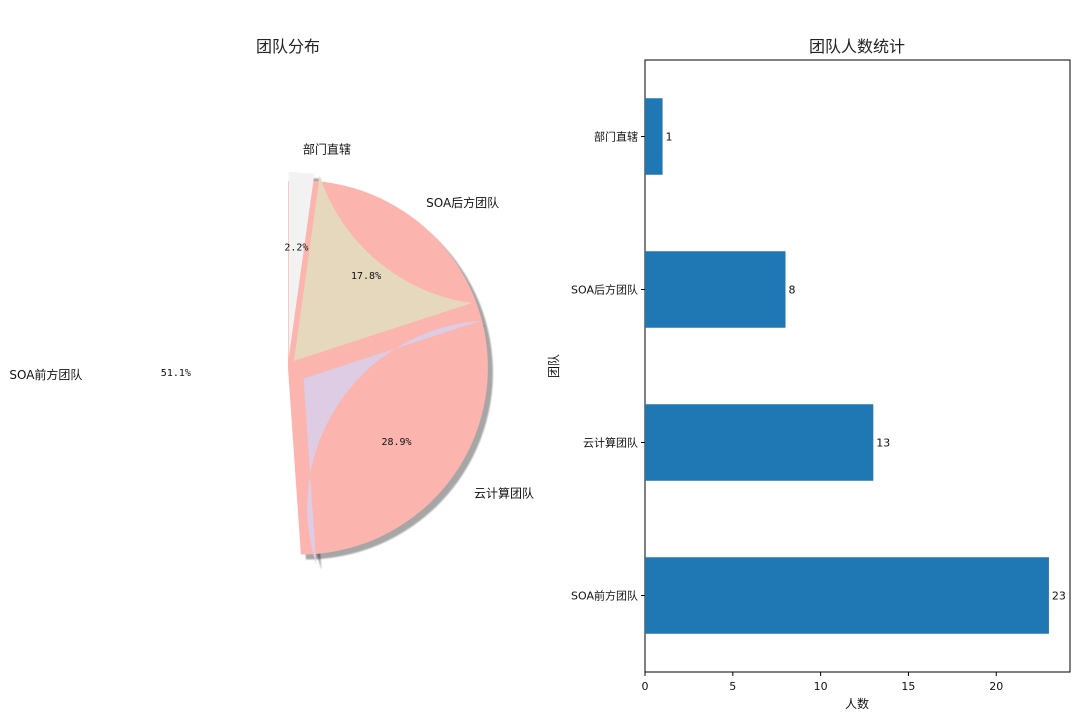 This screenshot has width=1080, height=721. I want to click on pie-percent-label: 17.8%, so click(366, 276).